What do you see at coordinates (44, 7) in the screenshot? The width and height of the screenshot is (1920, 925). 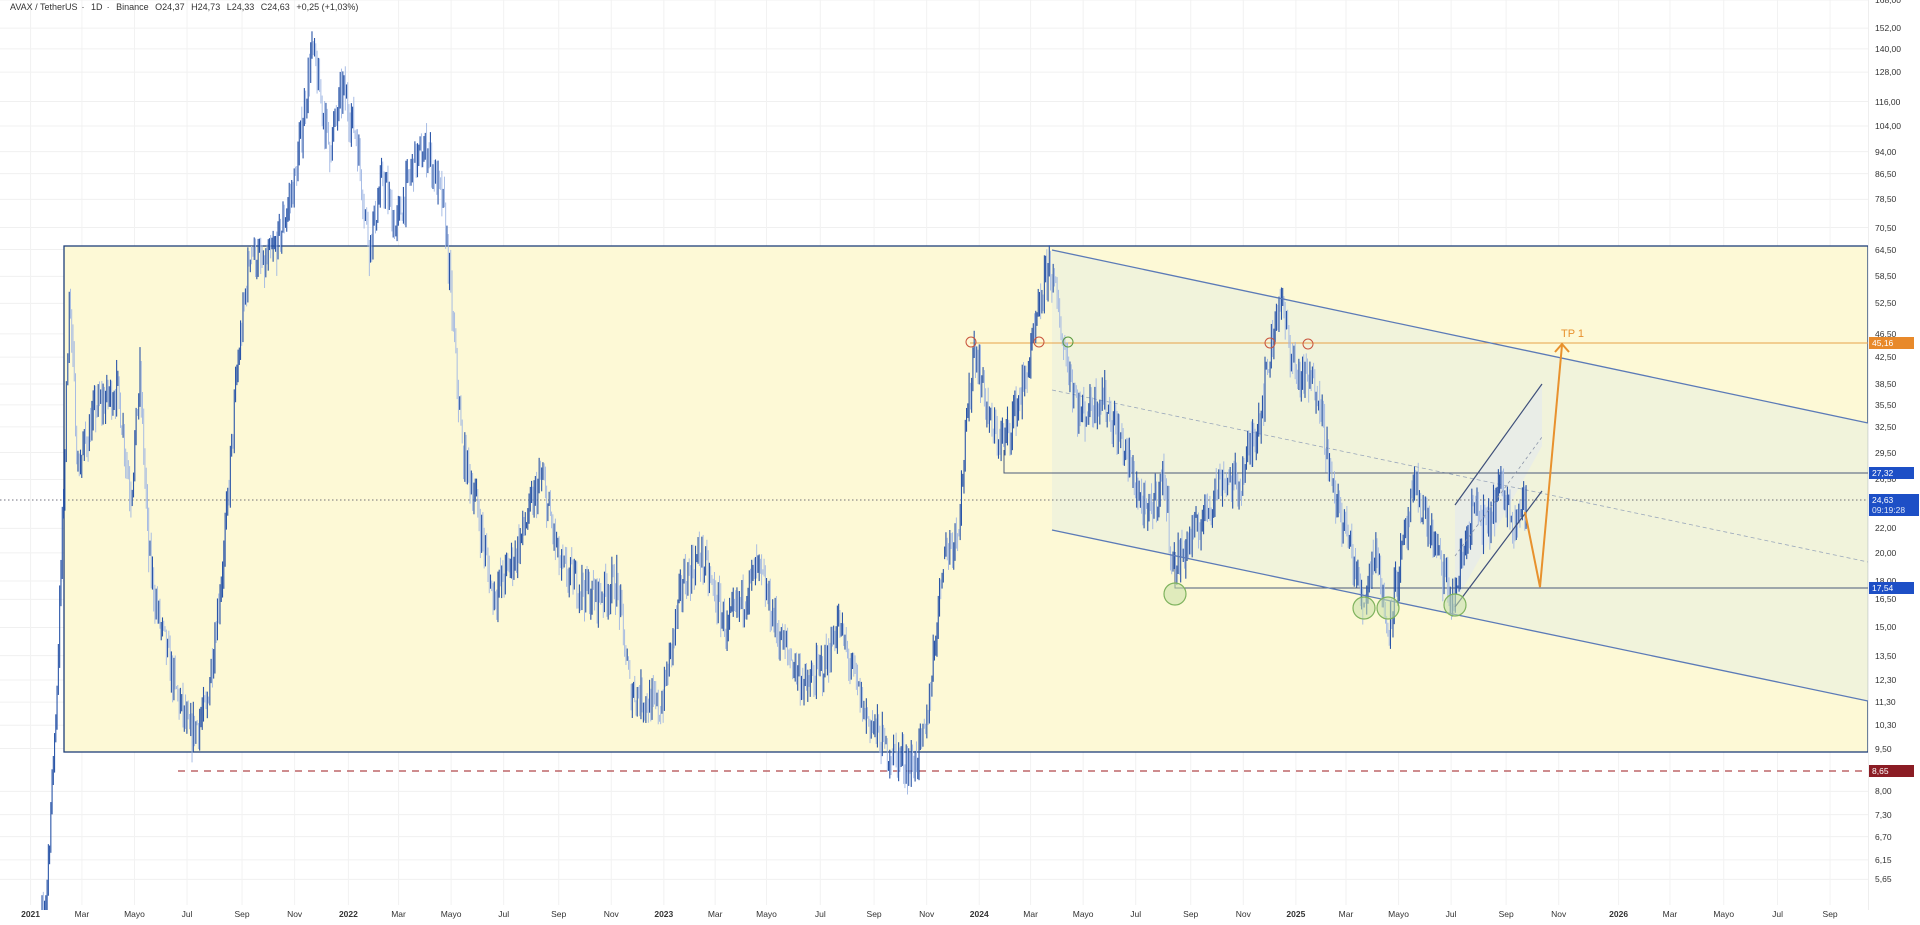 I see `symbol-name: AVAX / TetherUS` at bounding box center [44, 7].